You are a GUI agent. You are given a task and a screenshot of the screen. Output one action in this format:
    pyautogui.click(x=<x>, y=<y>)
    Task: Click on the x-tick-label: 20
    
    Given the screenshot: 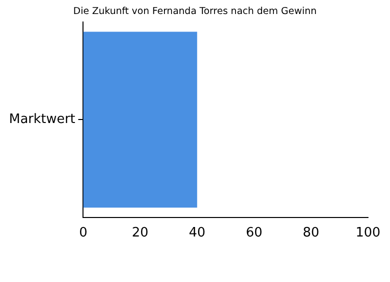 What is the action you would take?
    pyautogui.click(x=140, y=233)
    